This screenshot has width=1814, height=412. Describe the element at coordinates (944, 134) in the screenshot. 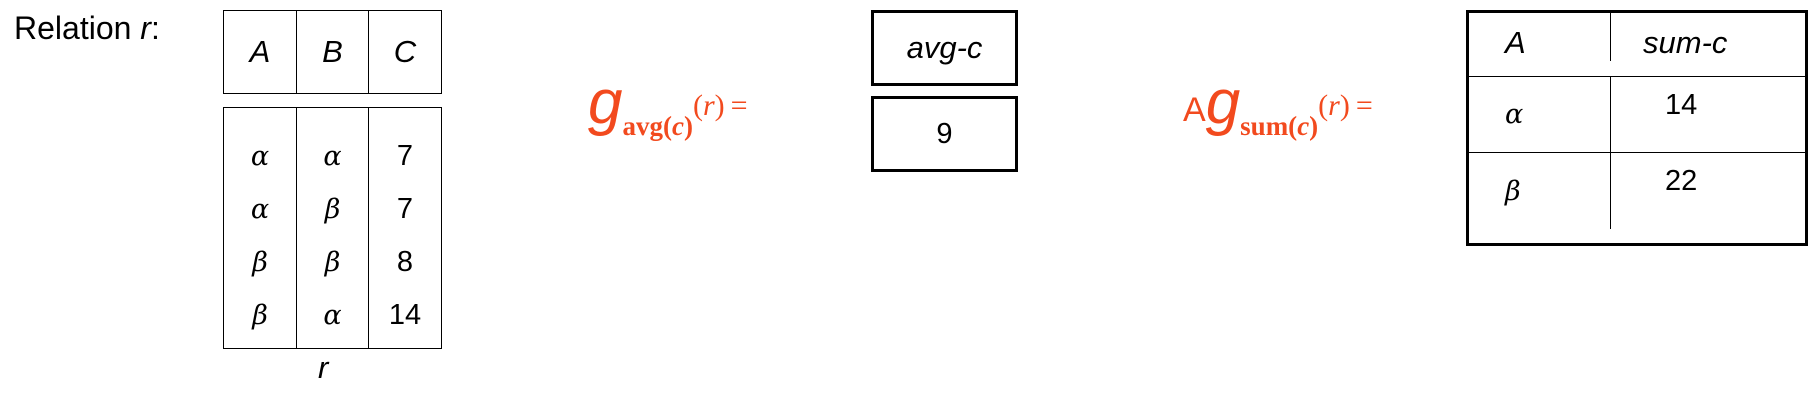

I see `avg-result-value: 9` at that location.